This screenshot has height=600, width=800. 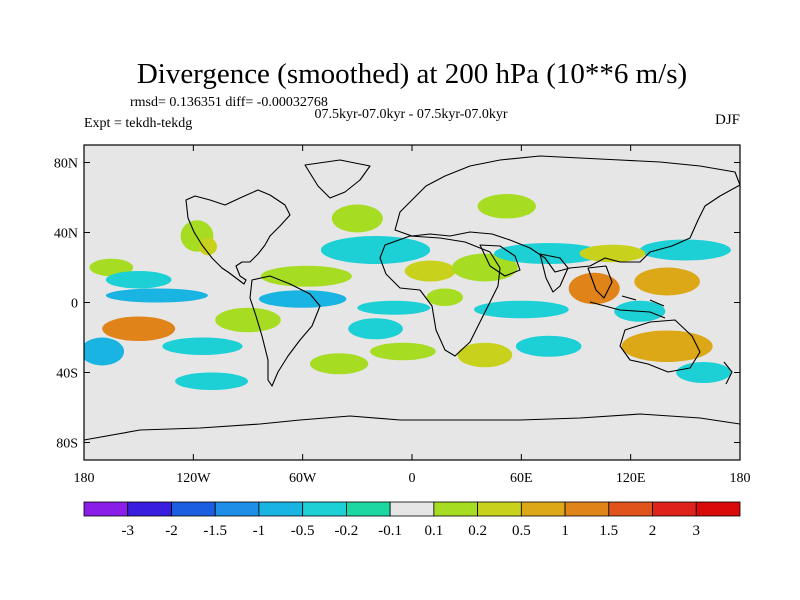 I want to click on y-tick-label: 0, so click(x=74, y=304).